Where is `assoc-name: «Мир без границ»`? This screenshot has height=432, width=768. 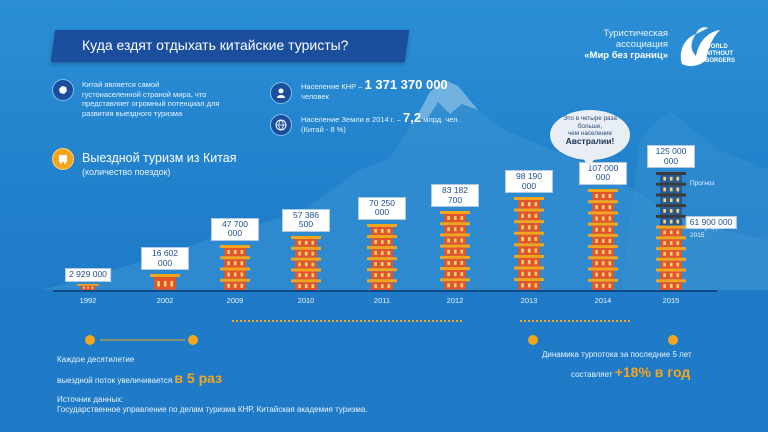 assoc-name: «Мир без границ» is located at coordinates (626, 55).